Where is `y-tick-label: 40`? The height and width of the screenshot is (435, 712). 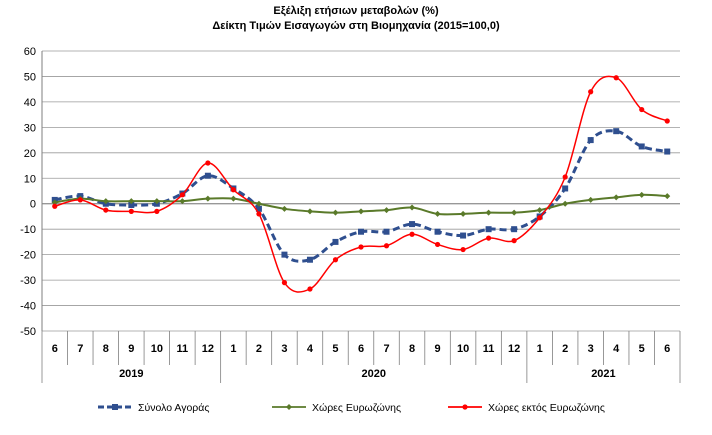 y-tick-label: 40 is located at coordinates (30, 103).